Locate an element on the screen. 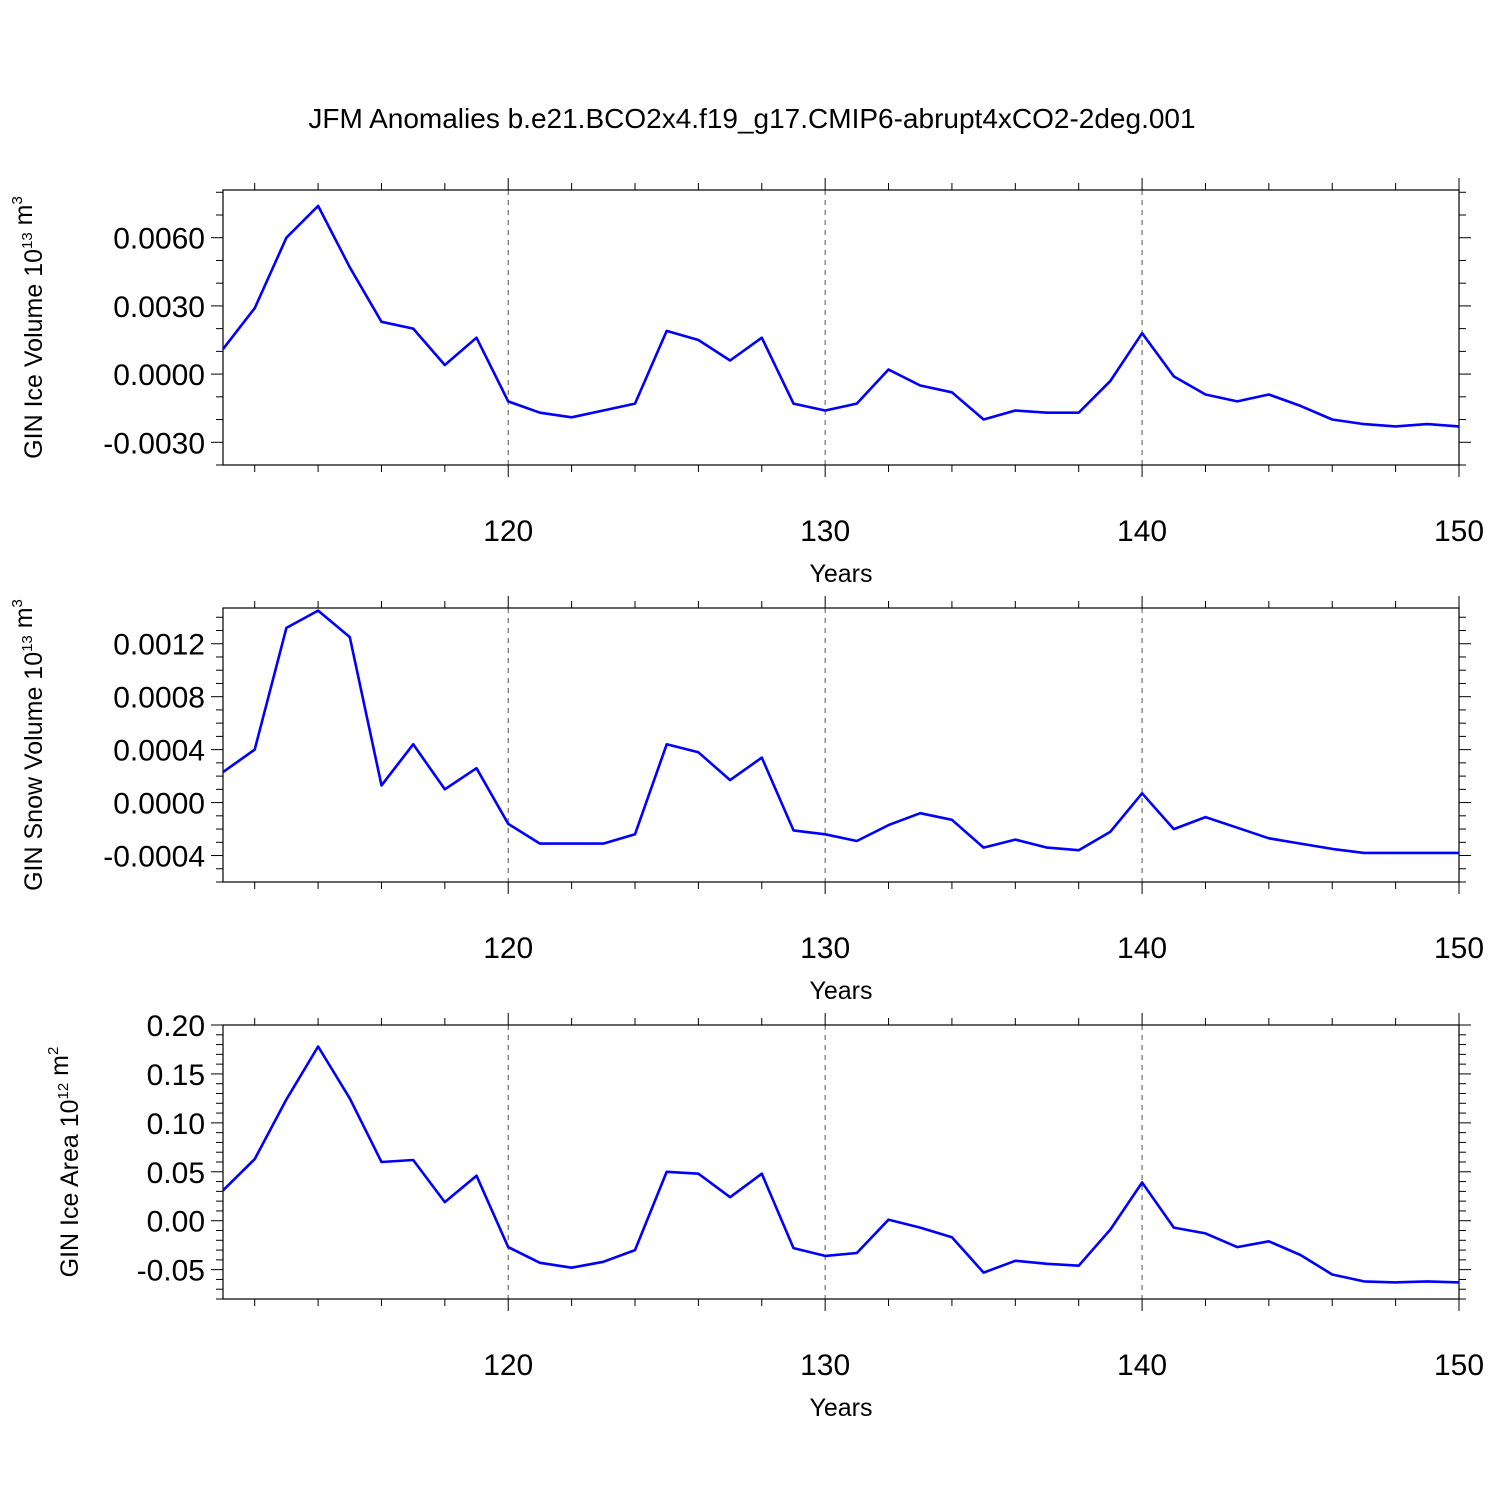  y-tick-label: -0.0030 is located at coordinates (154, 443).